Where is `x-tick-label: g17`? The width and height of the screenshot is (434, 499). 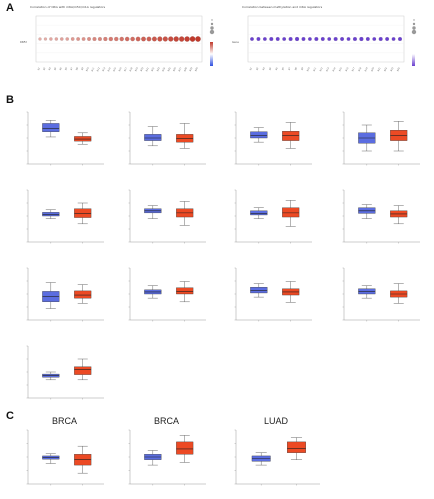 x-tick-label: g17 is located at coordinates (125, 69).